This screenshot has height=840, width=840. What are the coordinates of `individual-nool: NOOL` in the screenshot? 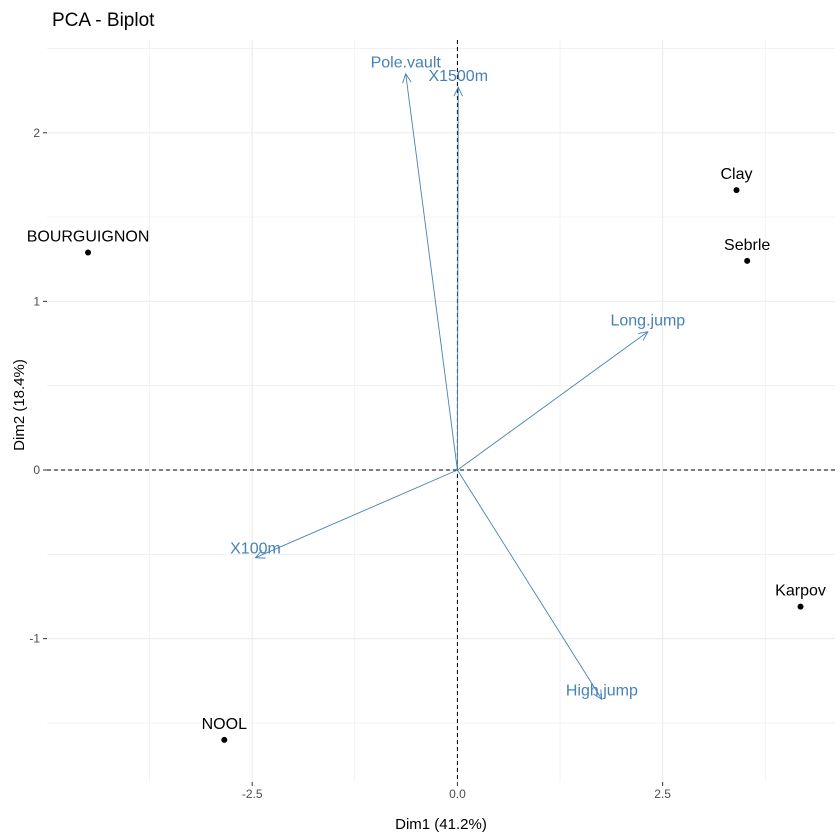 It's located at (224, 729).